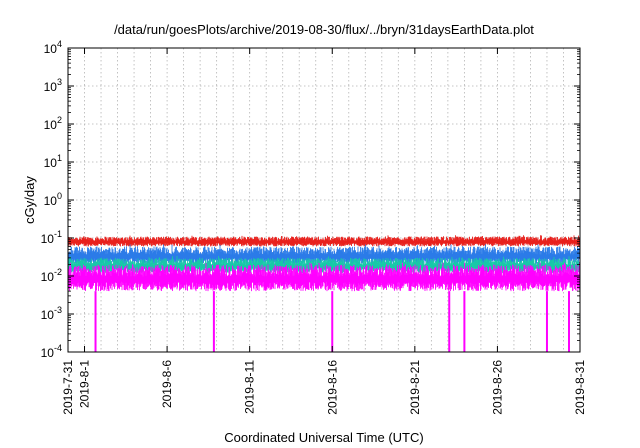 The width and height of the screenshot is (640, 448). What do you see at coordinates (323, 437) in the screenshot?
I see `x-axis-label: Coordinated Universal Time (UTC)` at bounding box center [323, 437].